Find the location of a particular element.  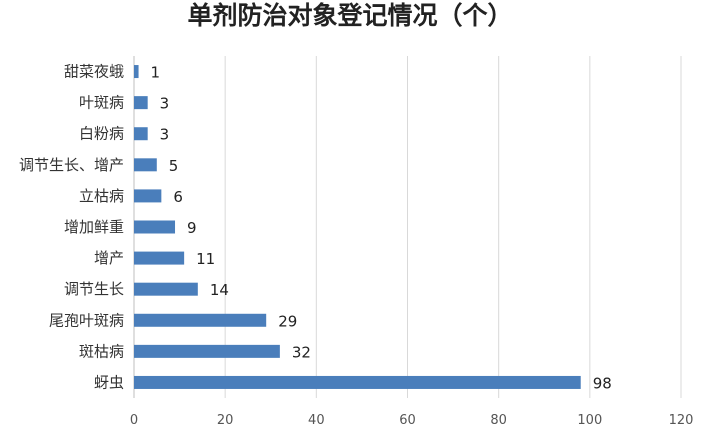

data-label: 32 is located at coordinates (301, 352).